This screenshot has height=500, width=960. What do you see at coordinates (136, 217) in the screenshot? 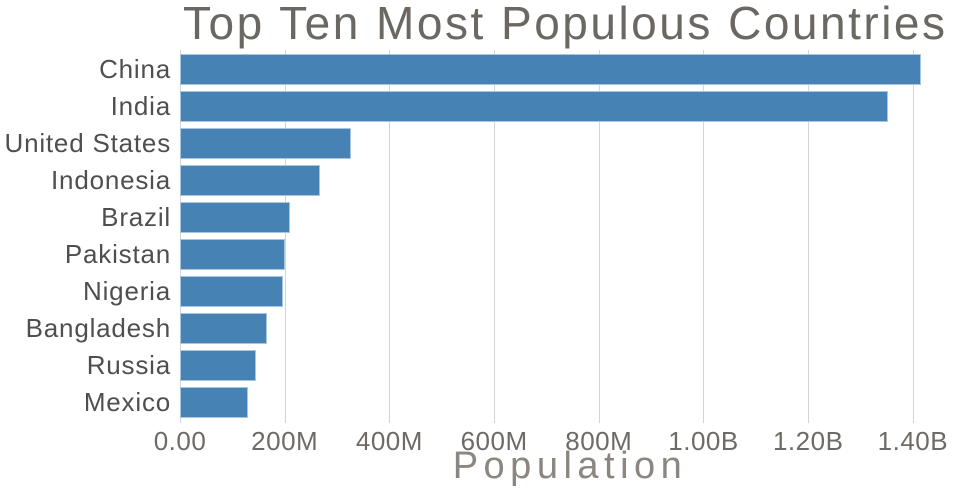
I see `y-axis-tick-label: Brazil` at bounding box center [136, 217].